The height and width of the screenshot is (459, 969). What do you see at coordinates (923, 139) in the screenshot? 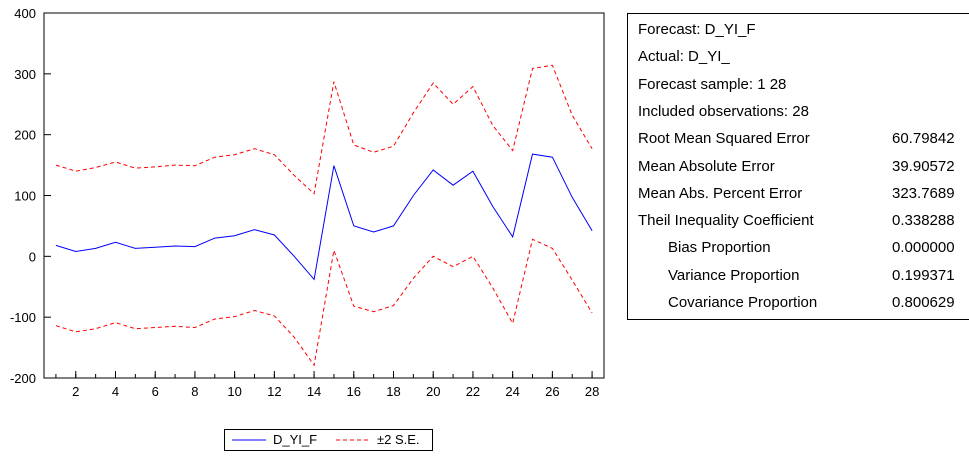
I see `stats-value: 60.79842` at bounding box center [923, 139].